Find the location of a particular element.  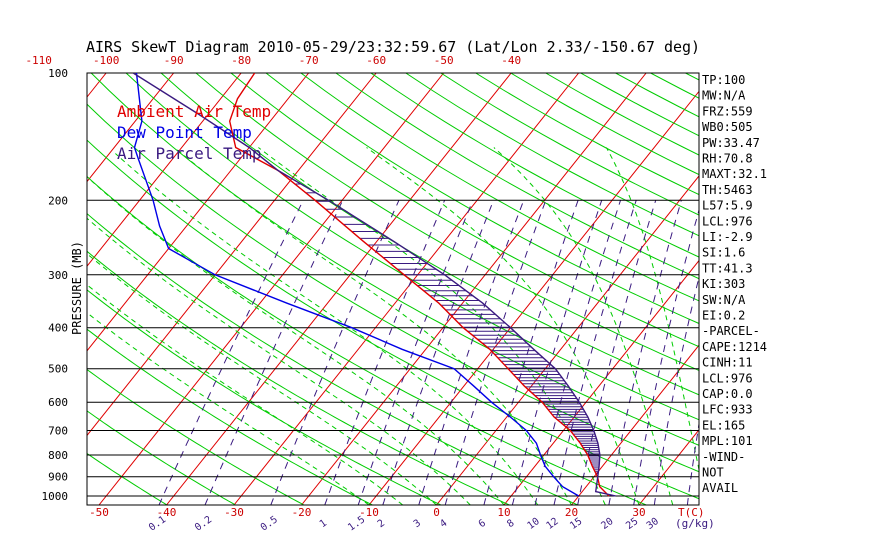

mixing-ratio-tick-label: 1 is located at coordinates (323, 524).